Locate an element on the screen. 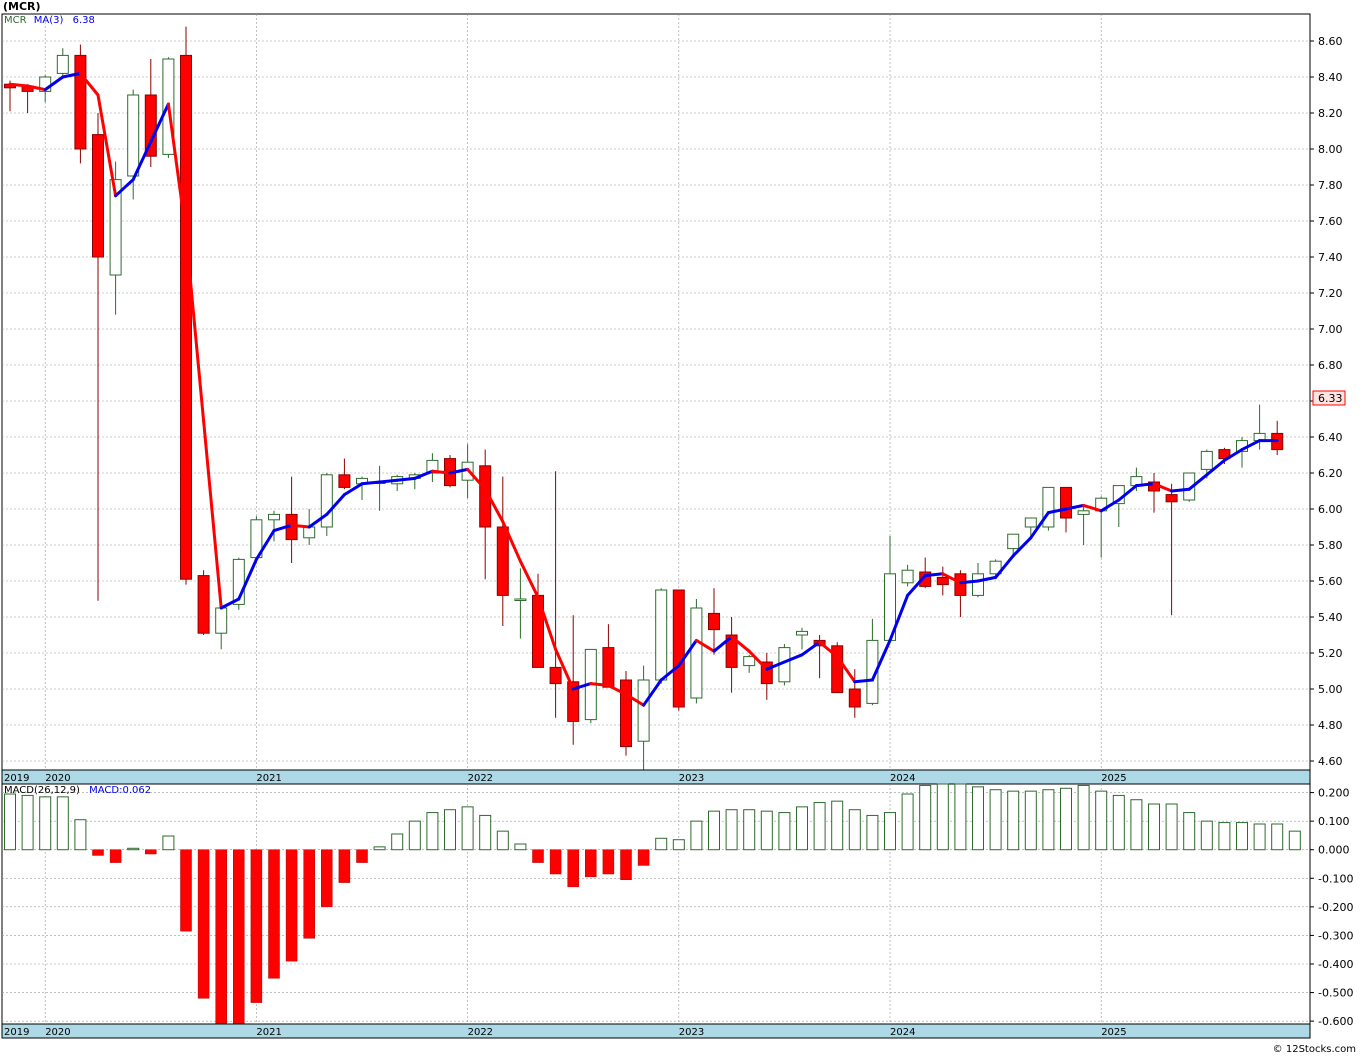 Image resolution: width=1360 pixels, height=1056 pixels. price-tick-label: 8.60 is located at coordinates (1330, 41).